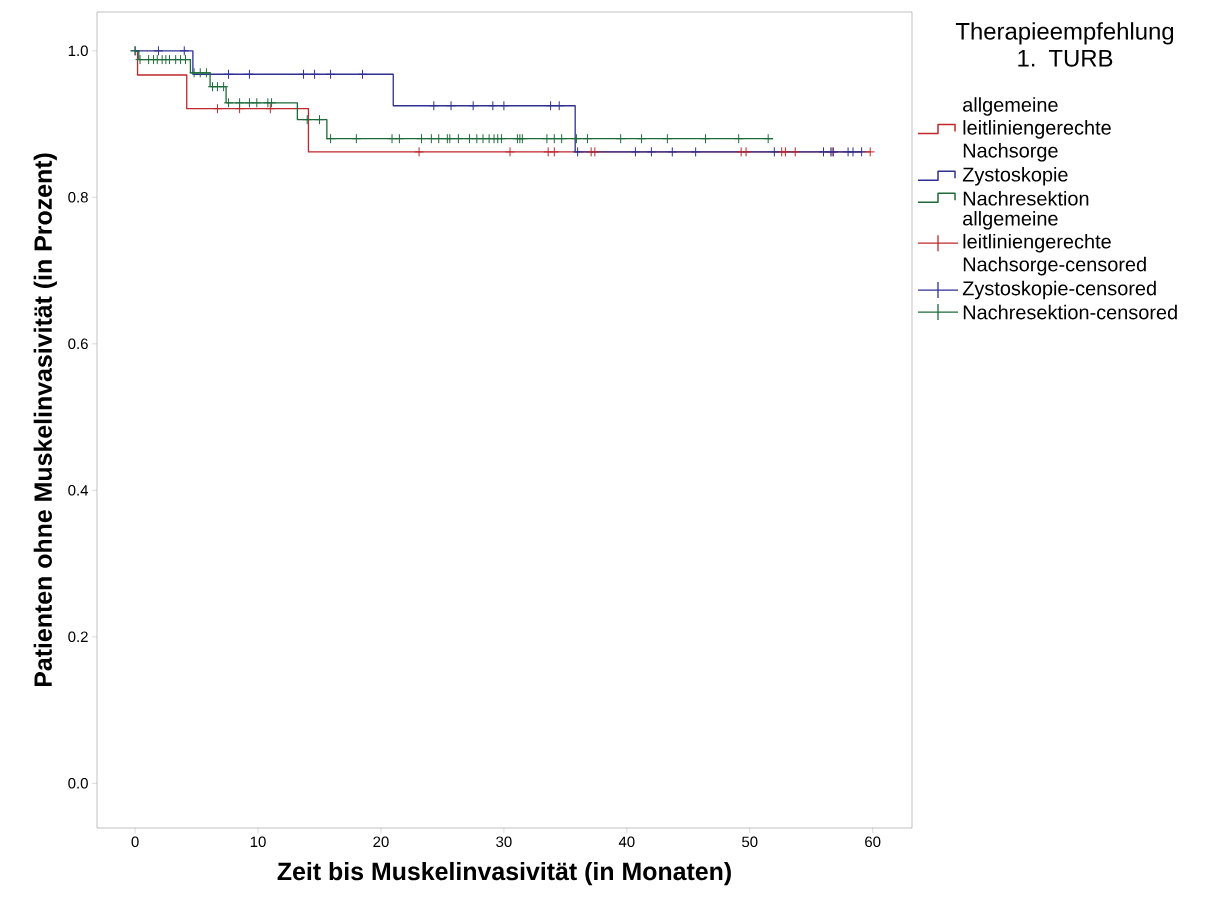 The width and height of the screenshot is (1223, 905). I want to click on legend-label: allgemeine leitliniengerechte Nachsorge-censored, so click(1054, 243).